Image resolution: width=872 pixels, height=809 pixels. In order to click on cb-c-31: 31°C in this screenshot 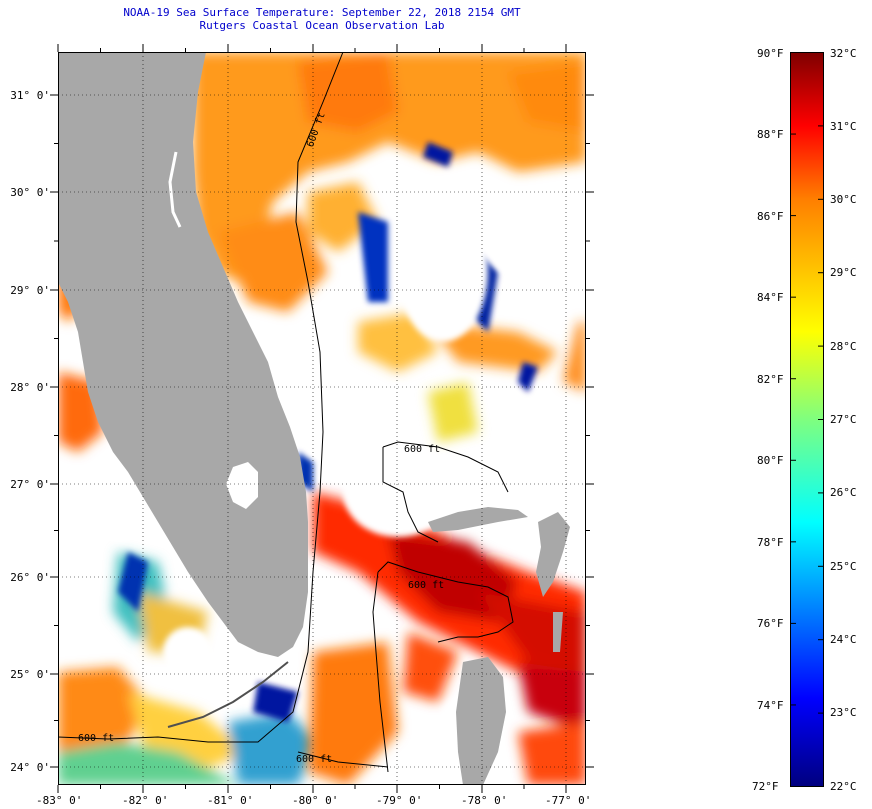, I will do `click(843, 126)`.